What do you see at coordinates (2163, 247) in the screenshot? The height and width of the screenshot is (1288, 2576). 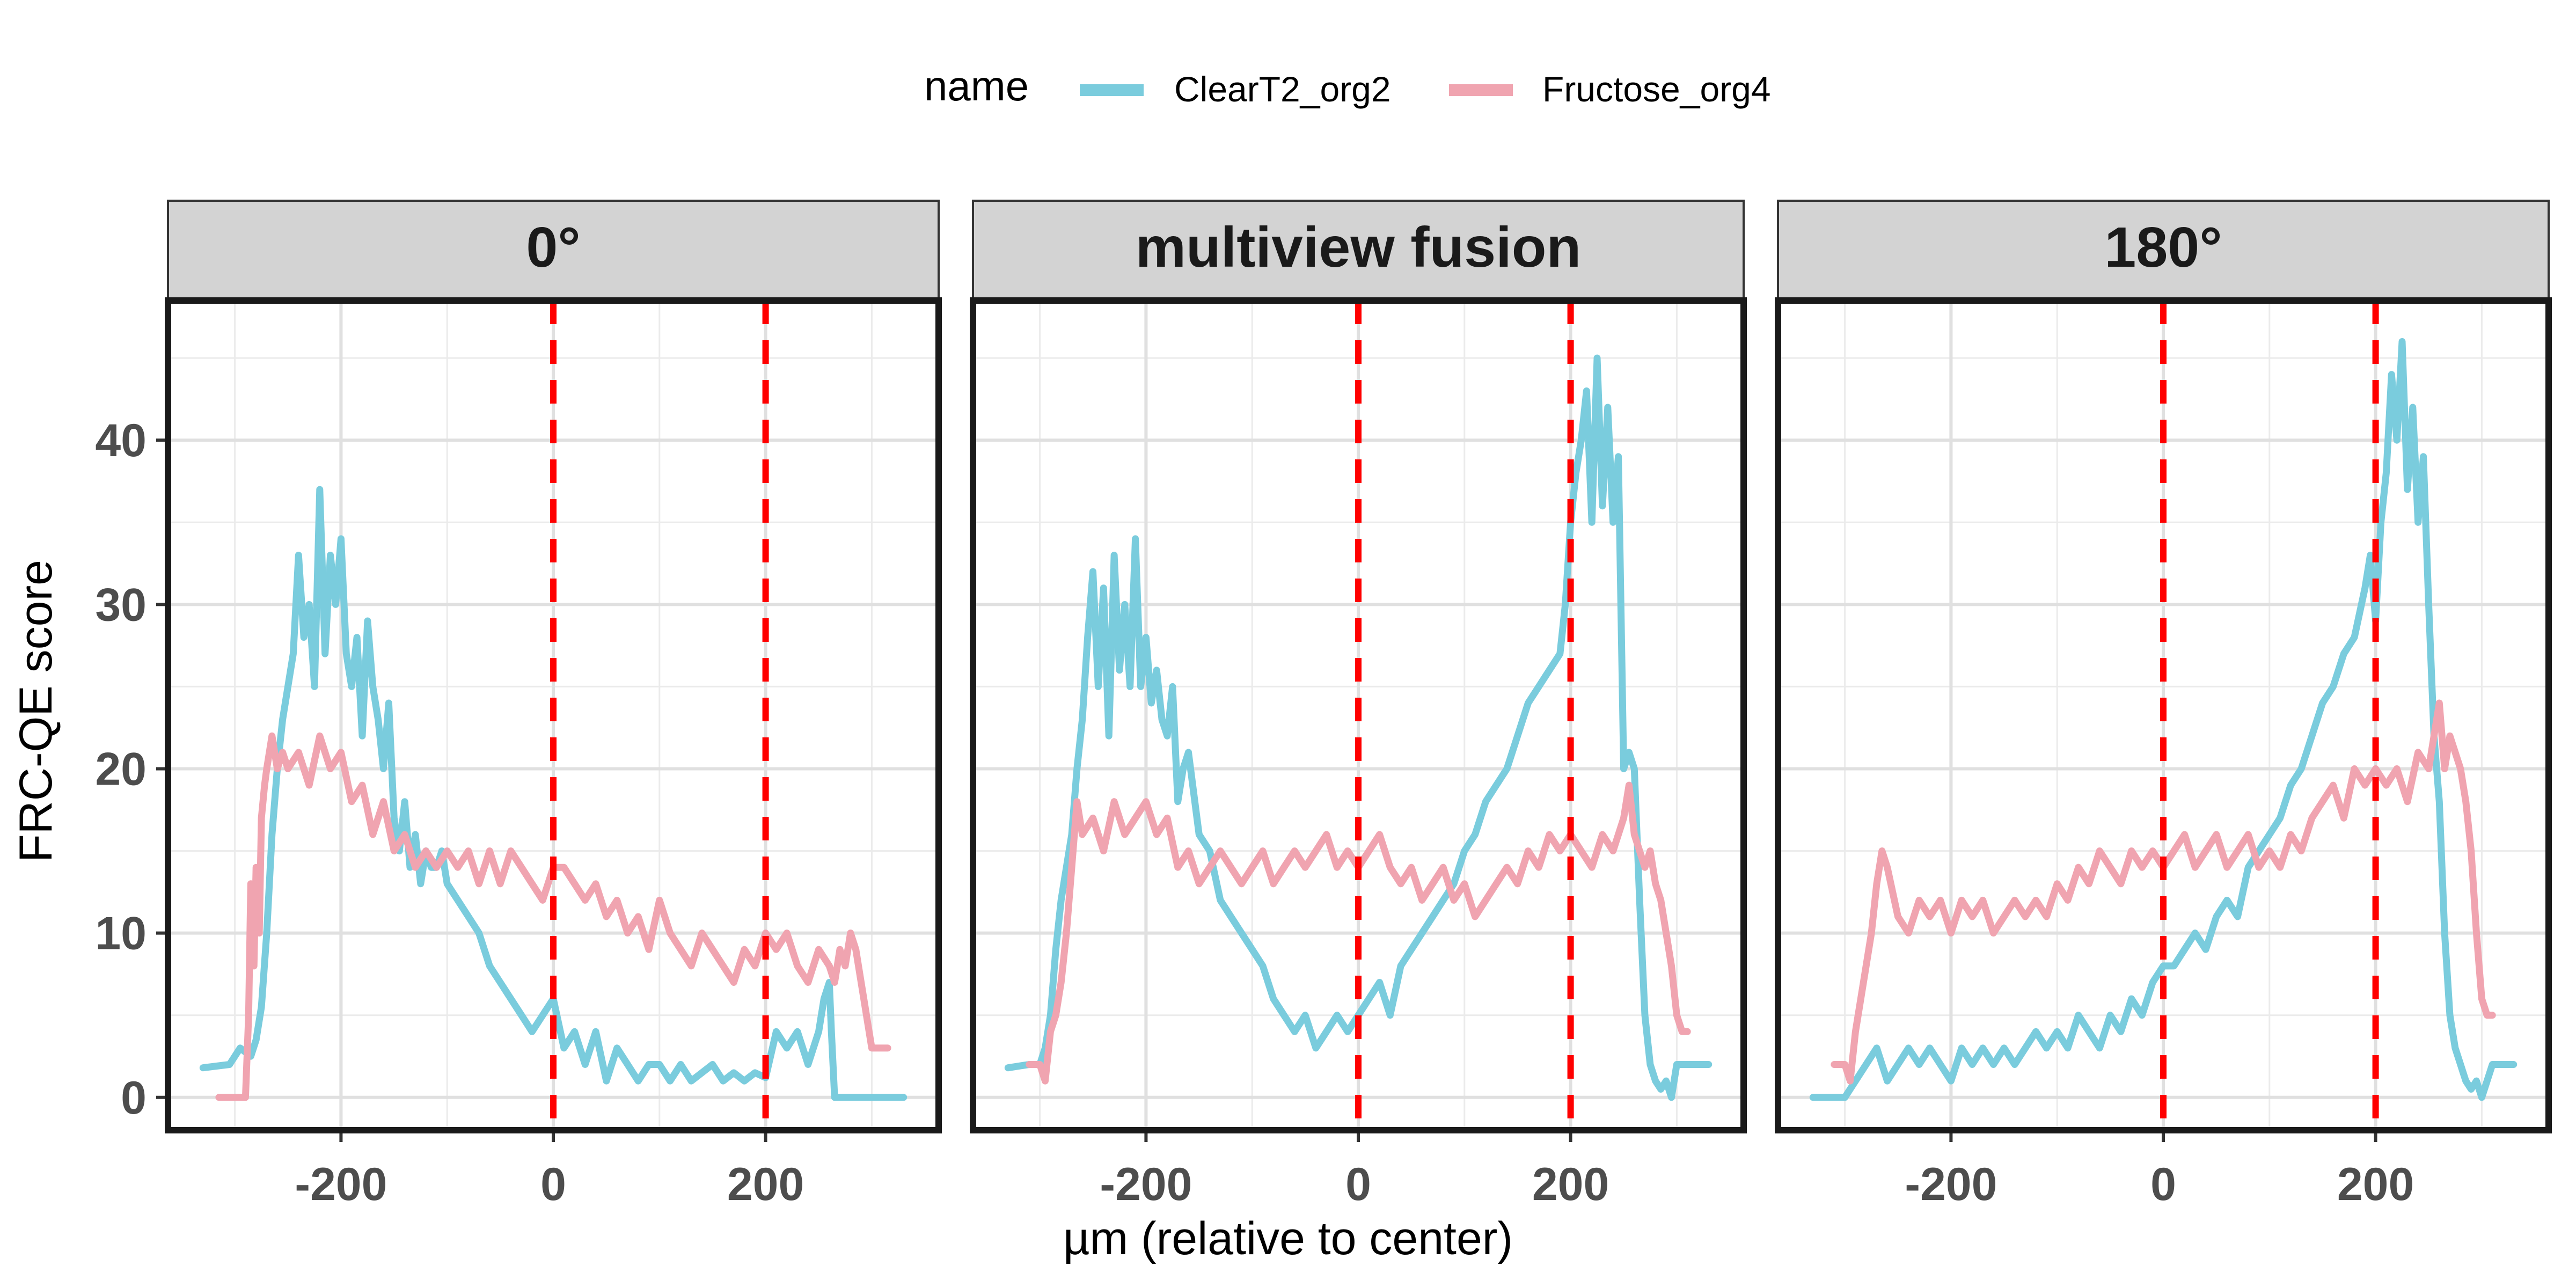 I see `facet-strip-label: 180°` at bounding box center [2163, 247].